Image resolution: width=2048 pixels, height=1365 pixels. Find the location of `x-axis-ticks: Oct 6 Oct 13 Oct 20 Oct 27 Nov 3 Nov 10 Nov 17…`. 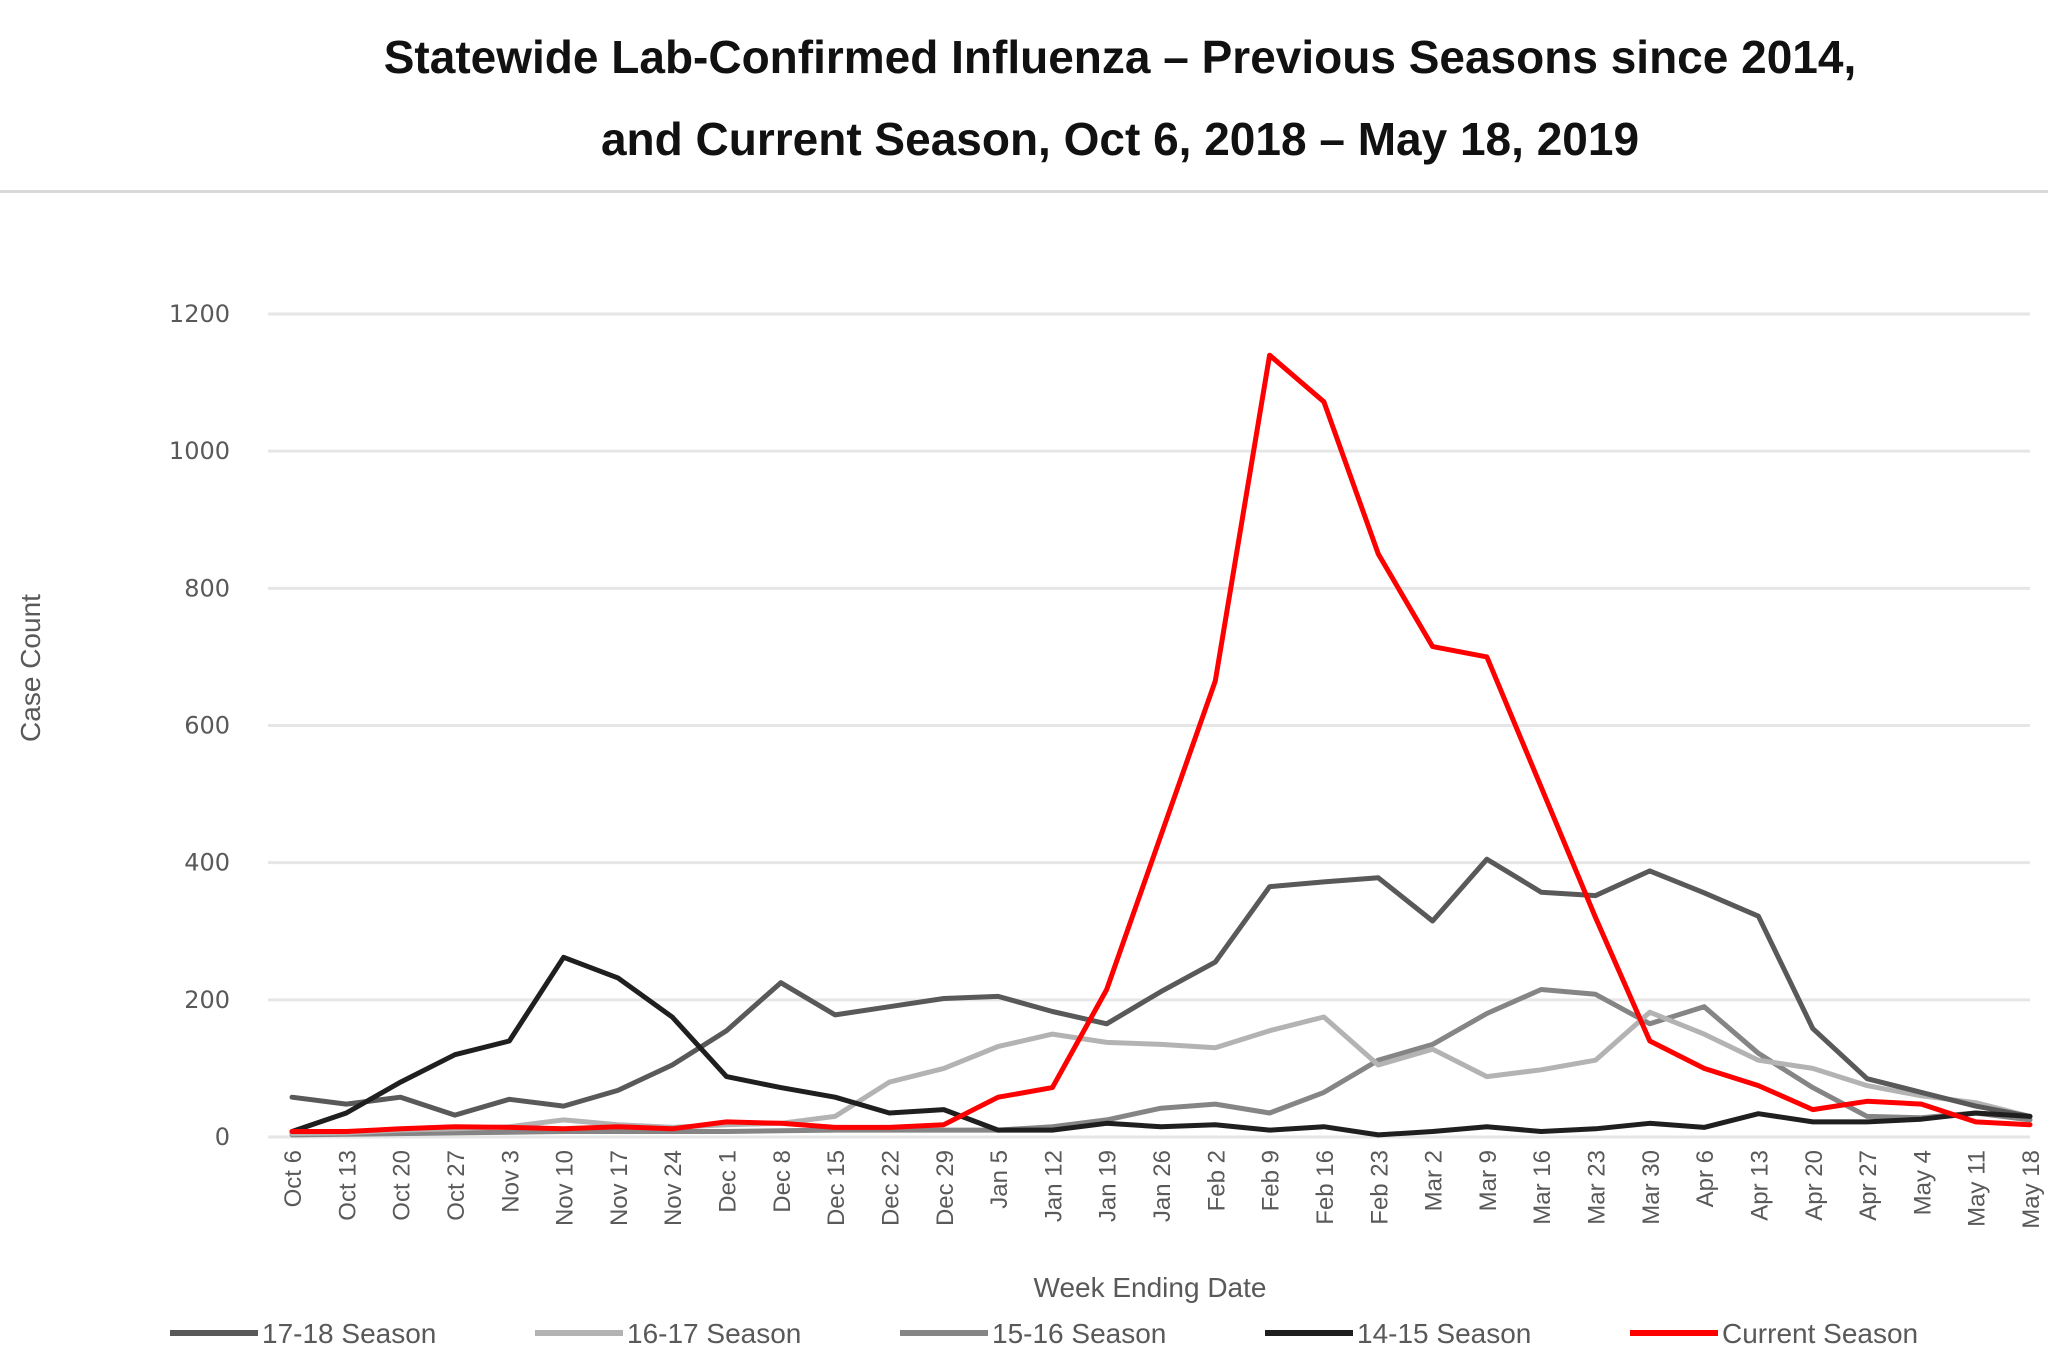

x-axis-ticks: Oct 6 Oct 13 Oct 20 Oct 27 Nov 3 Nov 10 Nov 17… is located at coordinates (1162, 1189).